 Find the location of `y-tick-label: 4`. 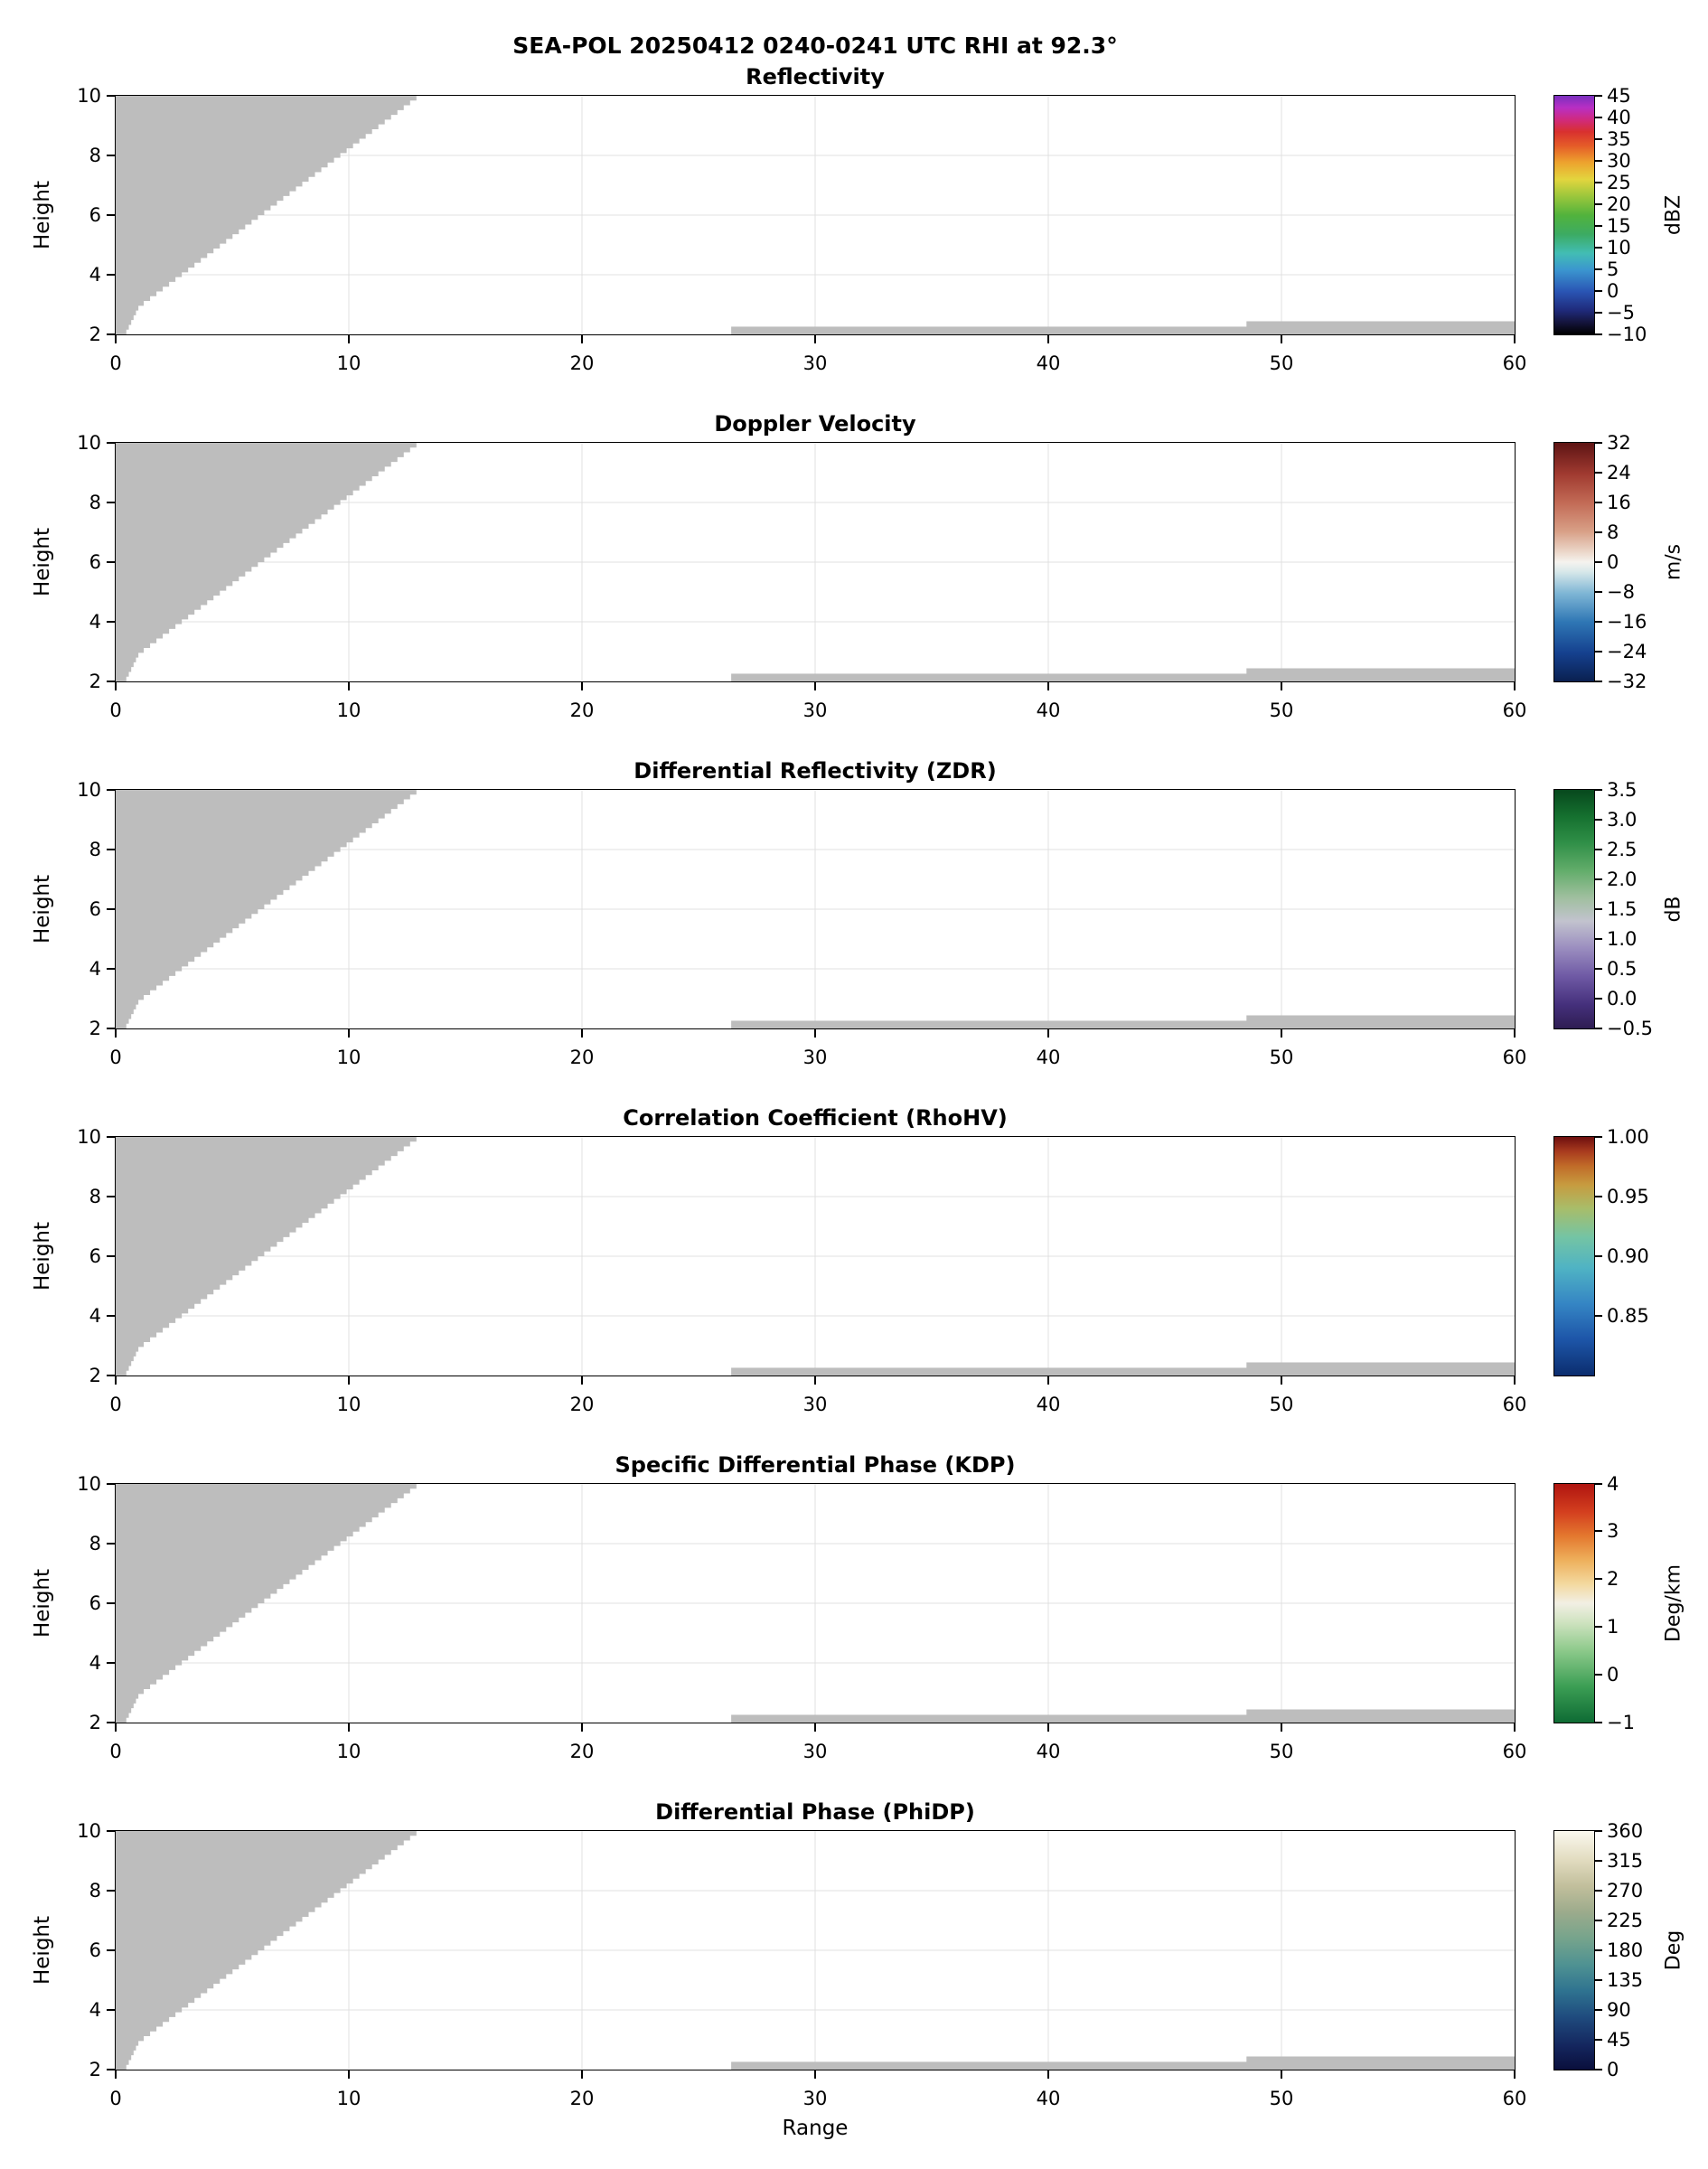

y-tick-label: 4 is located at coordinates (95, 622).